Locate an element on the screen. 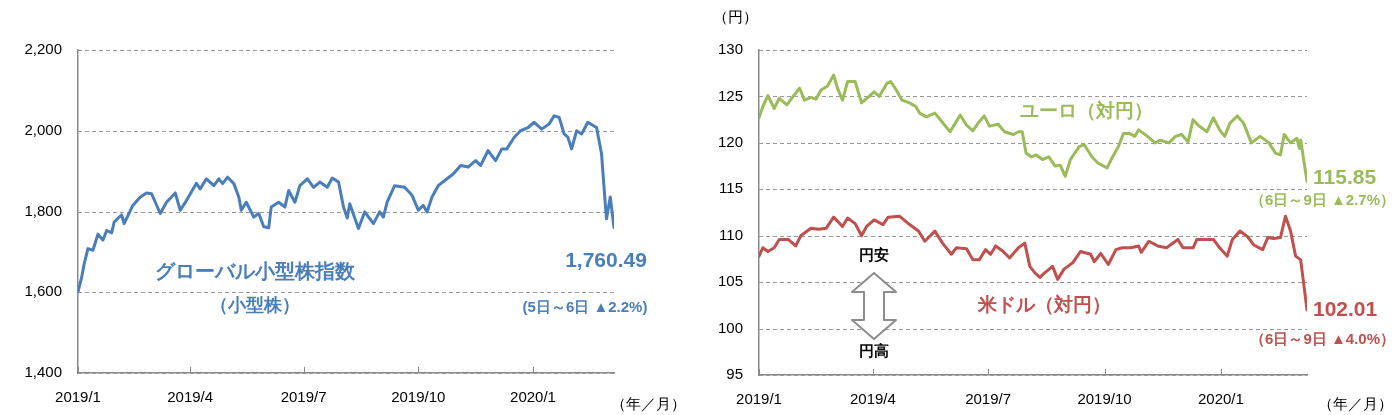 The image size is (1397, 415). annotation: （6日～9日 ▲2.7%） is located at coordinates (1322, 200).